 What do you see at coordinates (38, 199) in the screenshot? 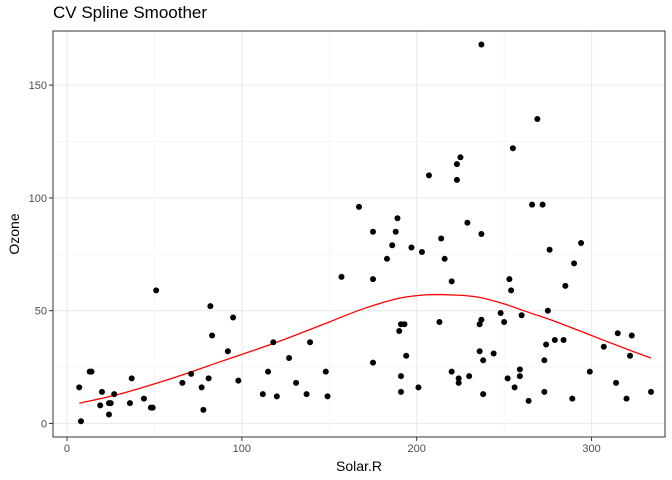
I see `y-tick-label: 100` at bounding box center [38, 199].